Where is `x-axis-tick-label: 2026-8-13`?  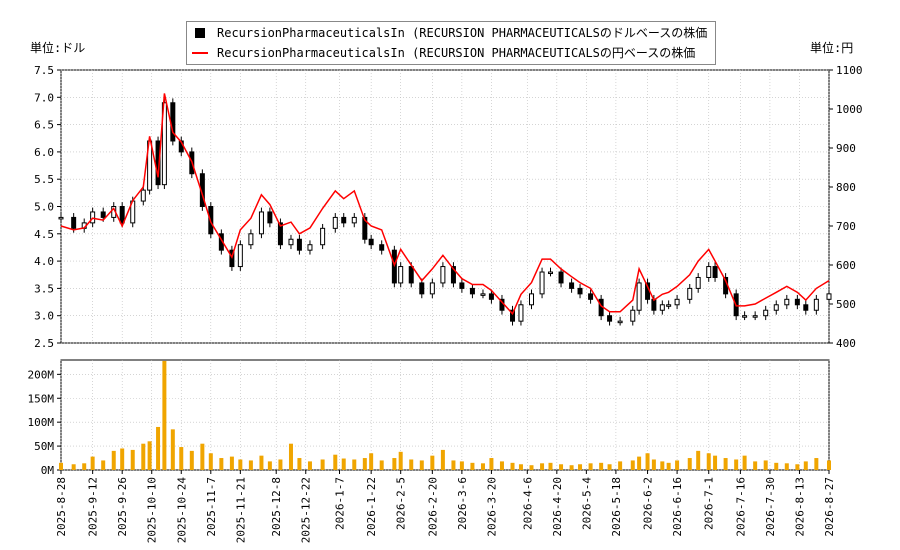
x-axis-tick-label: 2026-8-13 is located at coordinates (799, 507).